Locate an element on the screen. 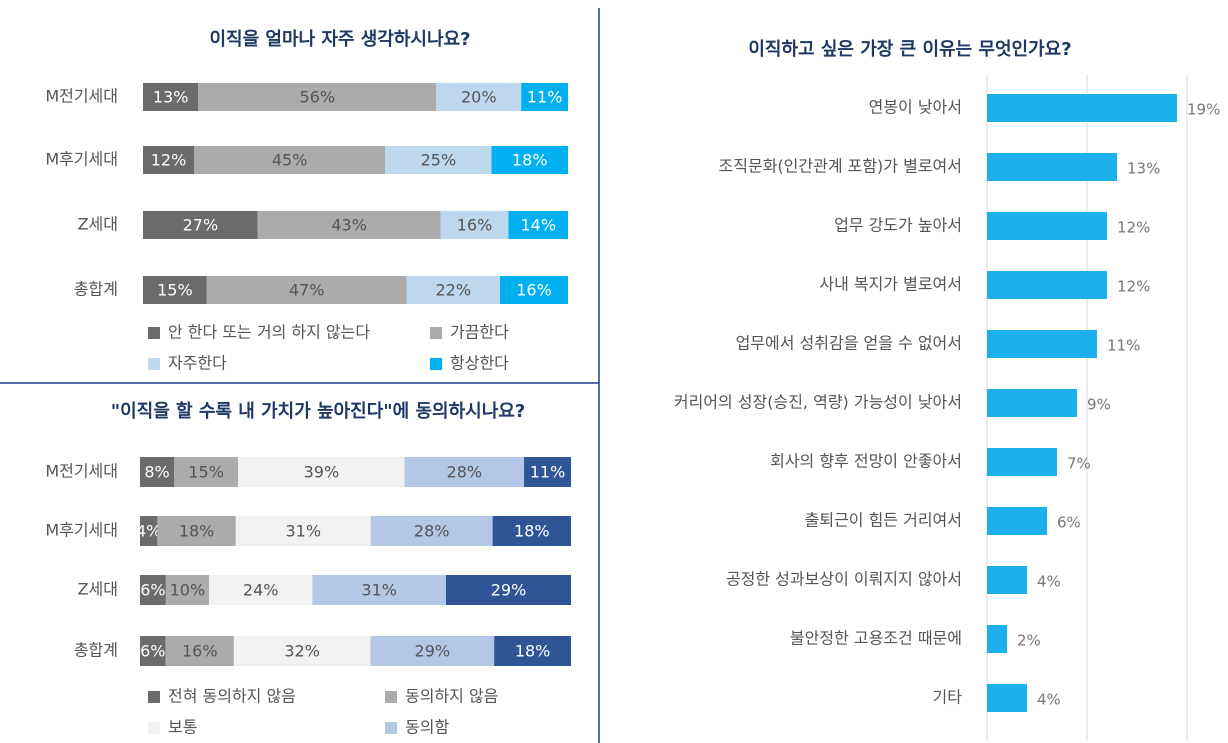 The image size is (1228, 743). value-label: 22% is located at coordinates (453, 290).